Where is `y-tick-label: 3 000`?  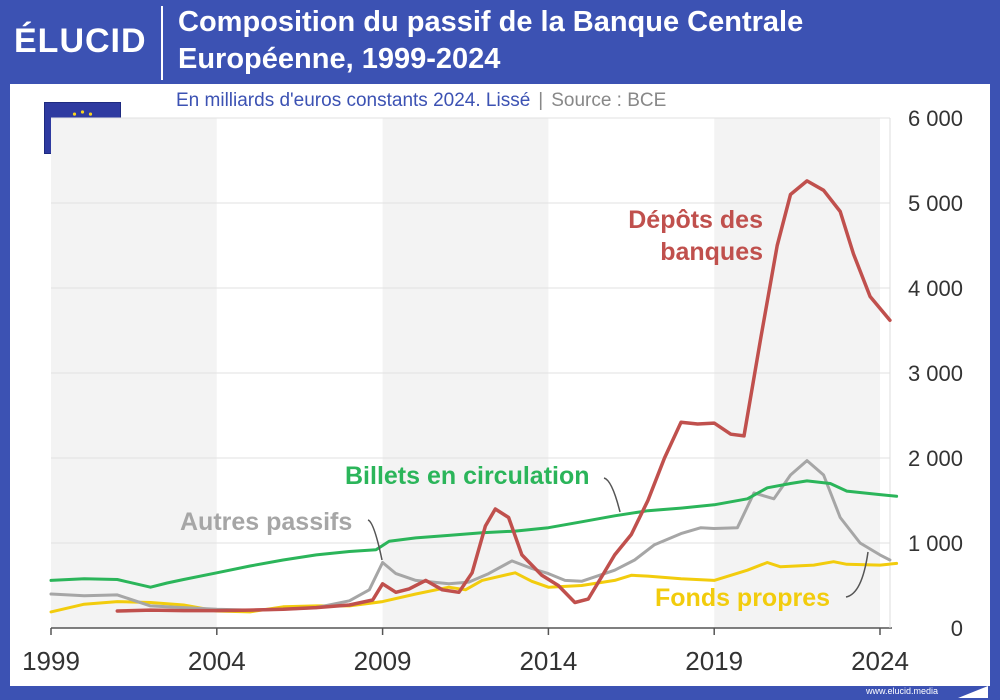
y-tick-label: 3 000 is located at coordinates (935, 373).